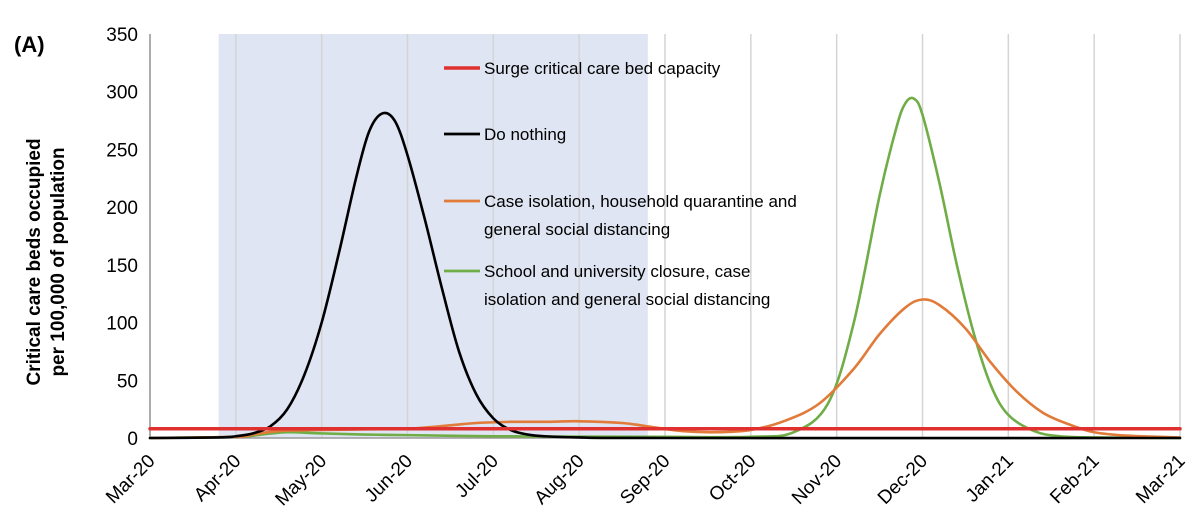  Describe the element at coordinates (122, 208) in the screenshot. I see `y-tick-label-200: 200` at that location.